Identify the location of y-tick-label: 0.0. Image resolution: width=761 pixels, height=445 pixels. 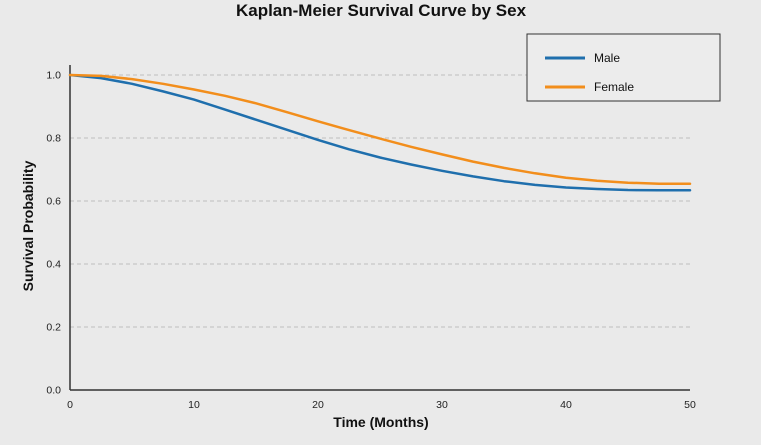
(53, 391).